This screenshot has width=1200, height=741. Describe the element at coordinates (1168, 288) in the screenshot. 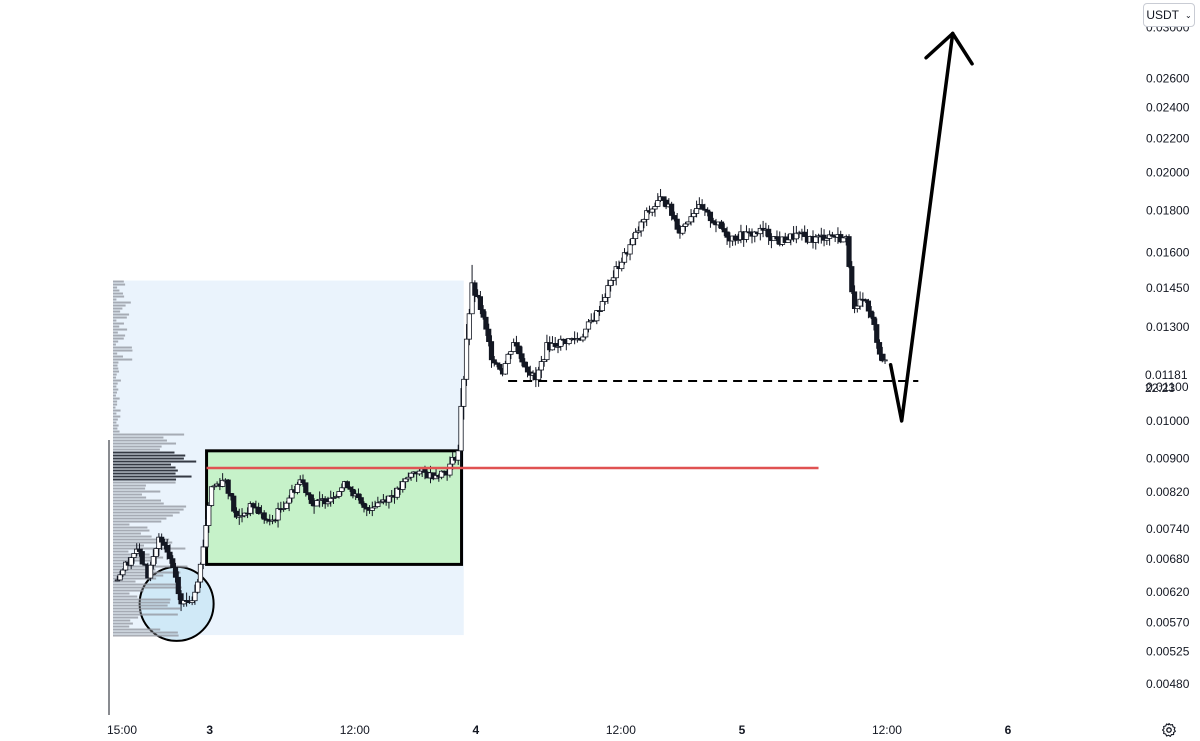

I see `y-tick-label: 0.01450` at that location.